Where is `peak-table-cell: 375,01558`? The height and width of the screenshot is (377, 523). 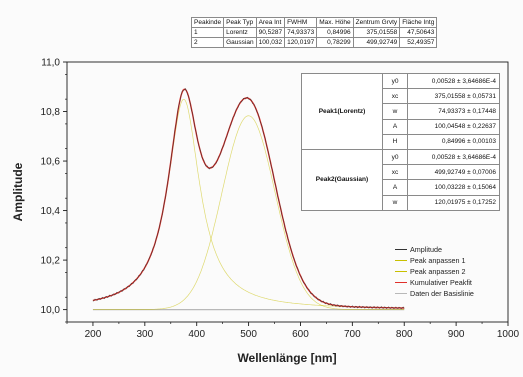 peak-table-cell: 375,01558 is located at coordinates (376, 32).